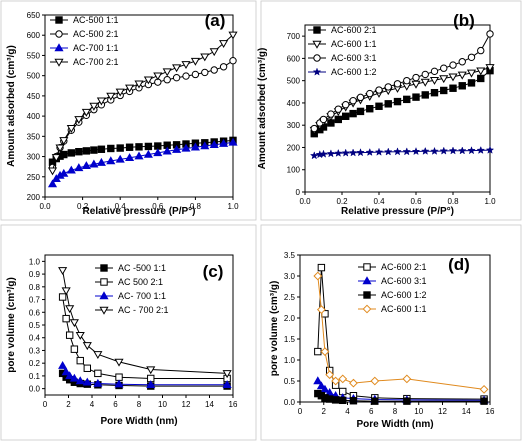 This screenshot has height=443, width=523. Describe the element at coordinates (34, 136) in the screenshot. I see `y-tick-label: 350` at that location.